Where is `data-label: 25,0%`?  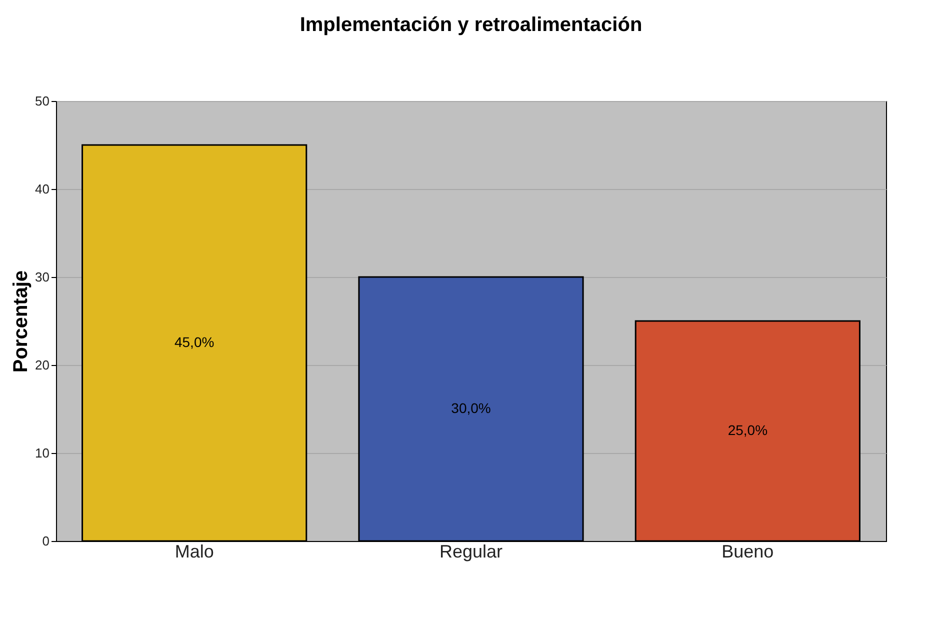
data-label: 25,0% is located at coordinates (748, 430).